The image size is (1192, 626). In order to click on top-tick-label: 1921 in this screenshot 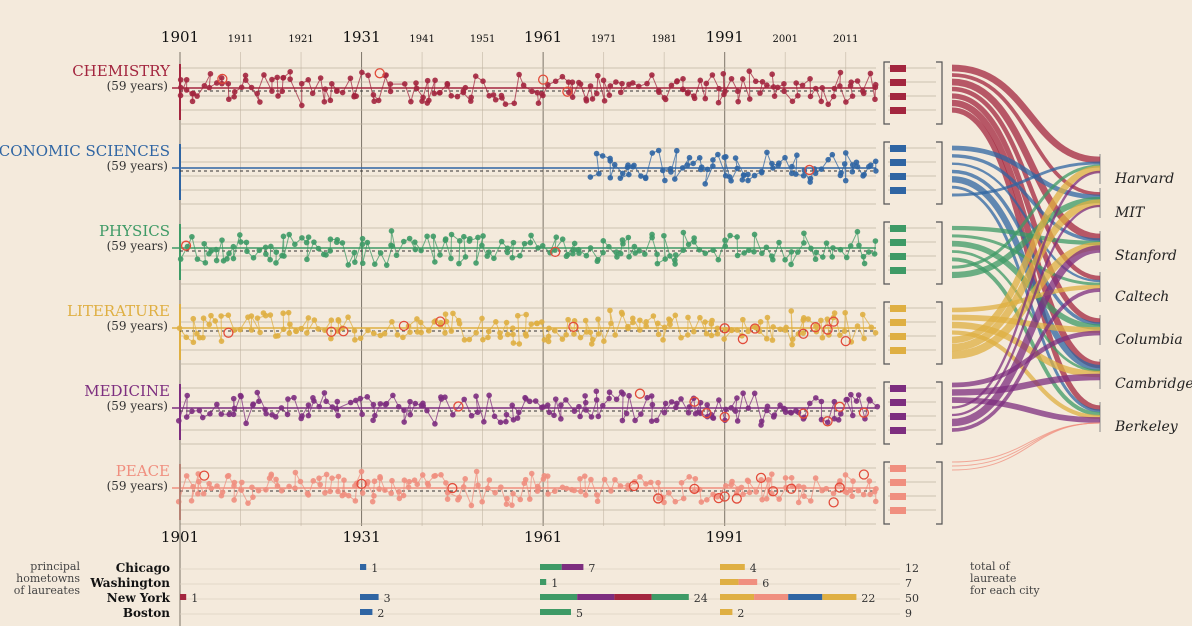, I will do `click(300, 39)`.